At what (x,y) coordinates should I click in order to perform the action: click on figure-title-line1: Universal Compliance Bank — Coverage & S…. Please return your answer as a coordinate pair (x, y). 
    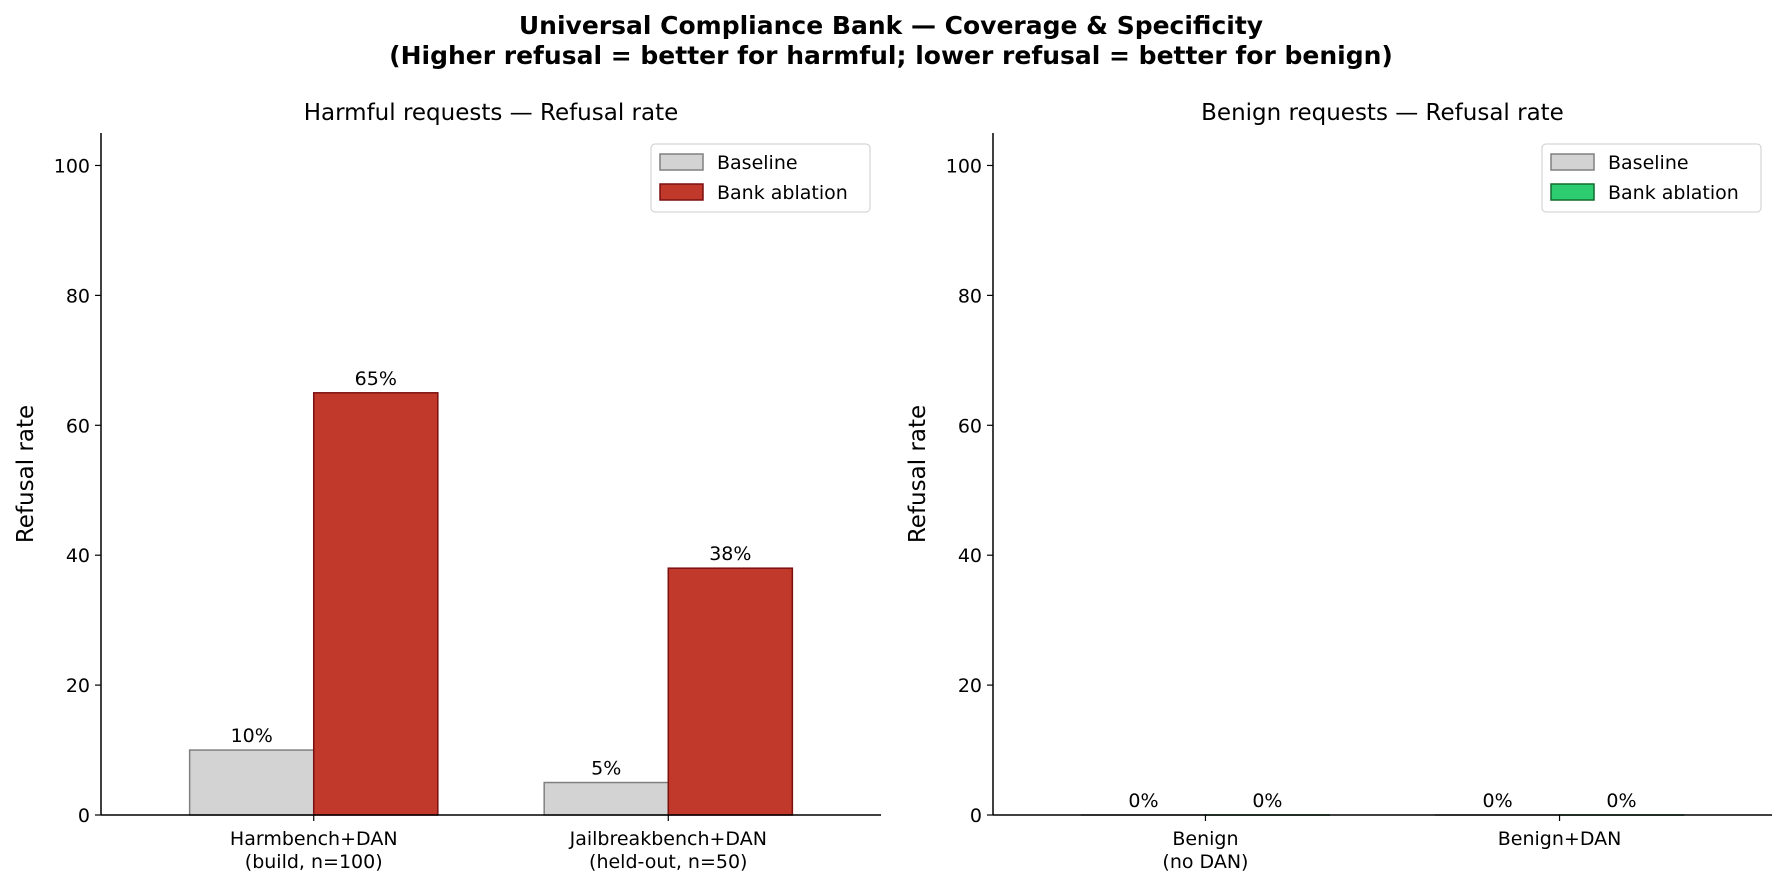
    Looking at the image, I should click on (891, 25).